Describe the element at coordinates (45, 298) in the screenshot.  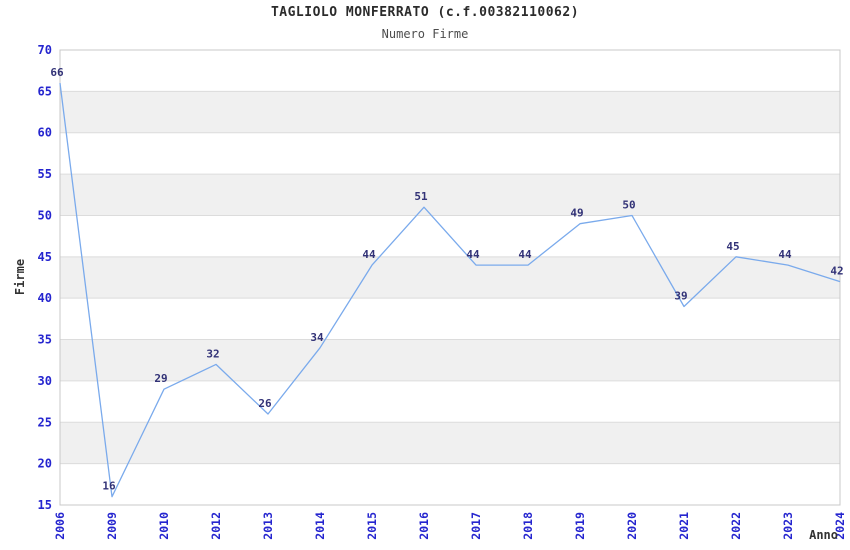
I see `y-tick-label: 40` at that location.